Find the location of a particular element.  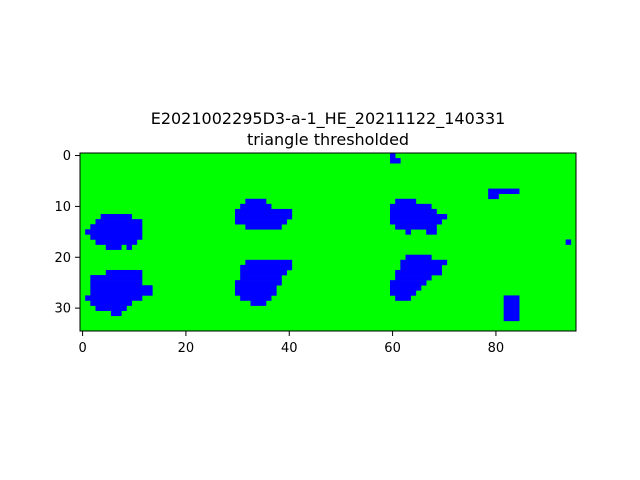

x-tick-label: 20 is located at coordinates (186, 348).